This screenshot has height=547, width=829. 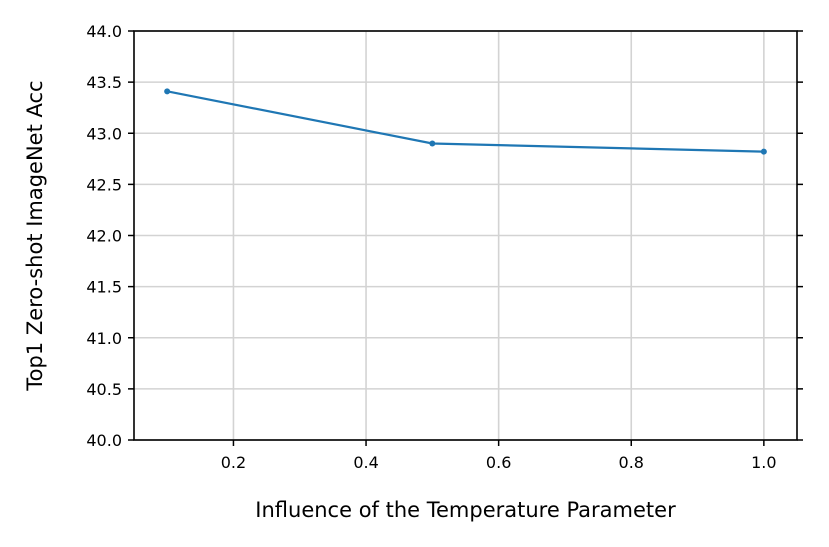 What do you see at coordinates (104, 440) in the screenshot?
I see `y-tick-label: 40.0` at bounding box center [104, 440].